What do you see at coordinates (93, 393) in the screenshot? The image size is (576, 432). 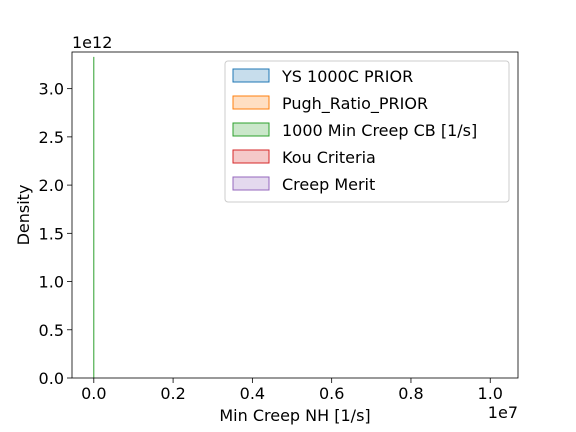 I see `x-tick-label: 0.0` at bounding box center [93, 393].